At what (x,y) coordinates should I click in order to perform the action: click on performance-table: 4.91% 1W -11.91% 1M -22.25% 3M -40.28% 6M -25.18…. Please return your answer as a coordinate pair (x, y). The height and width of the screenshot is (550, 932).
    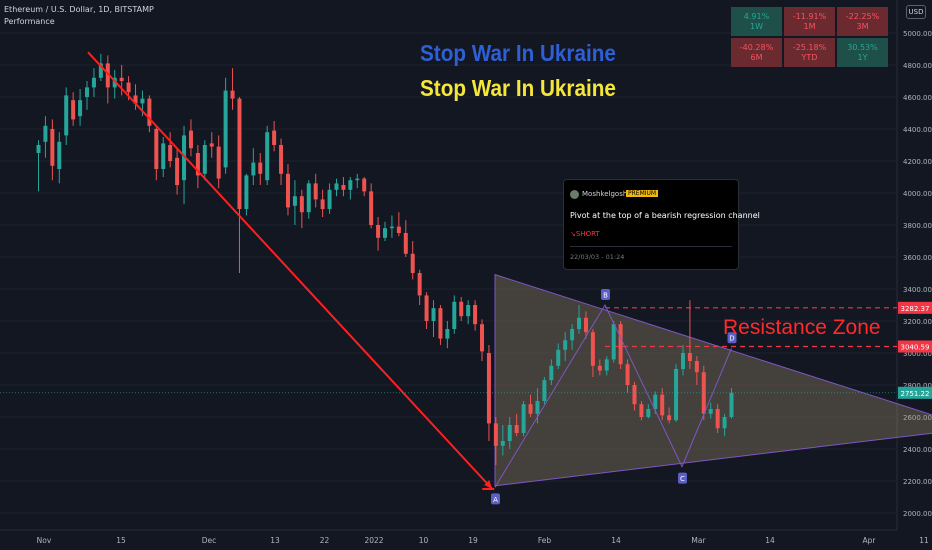
    Looking at the image, I should click on (809, 37).